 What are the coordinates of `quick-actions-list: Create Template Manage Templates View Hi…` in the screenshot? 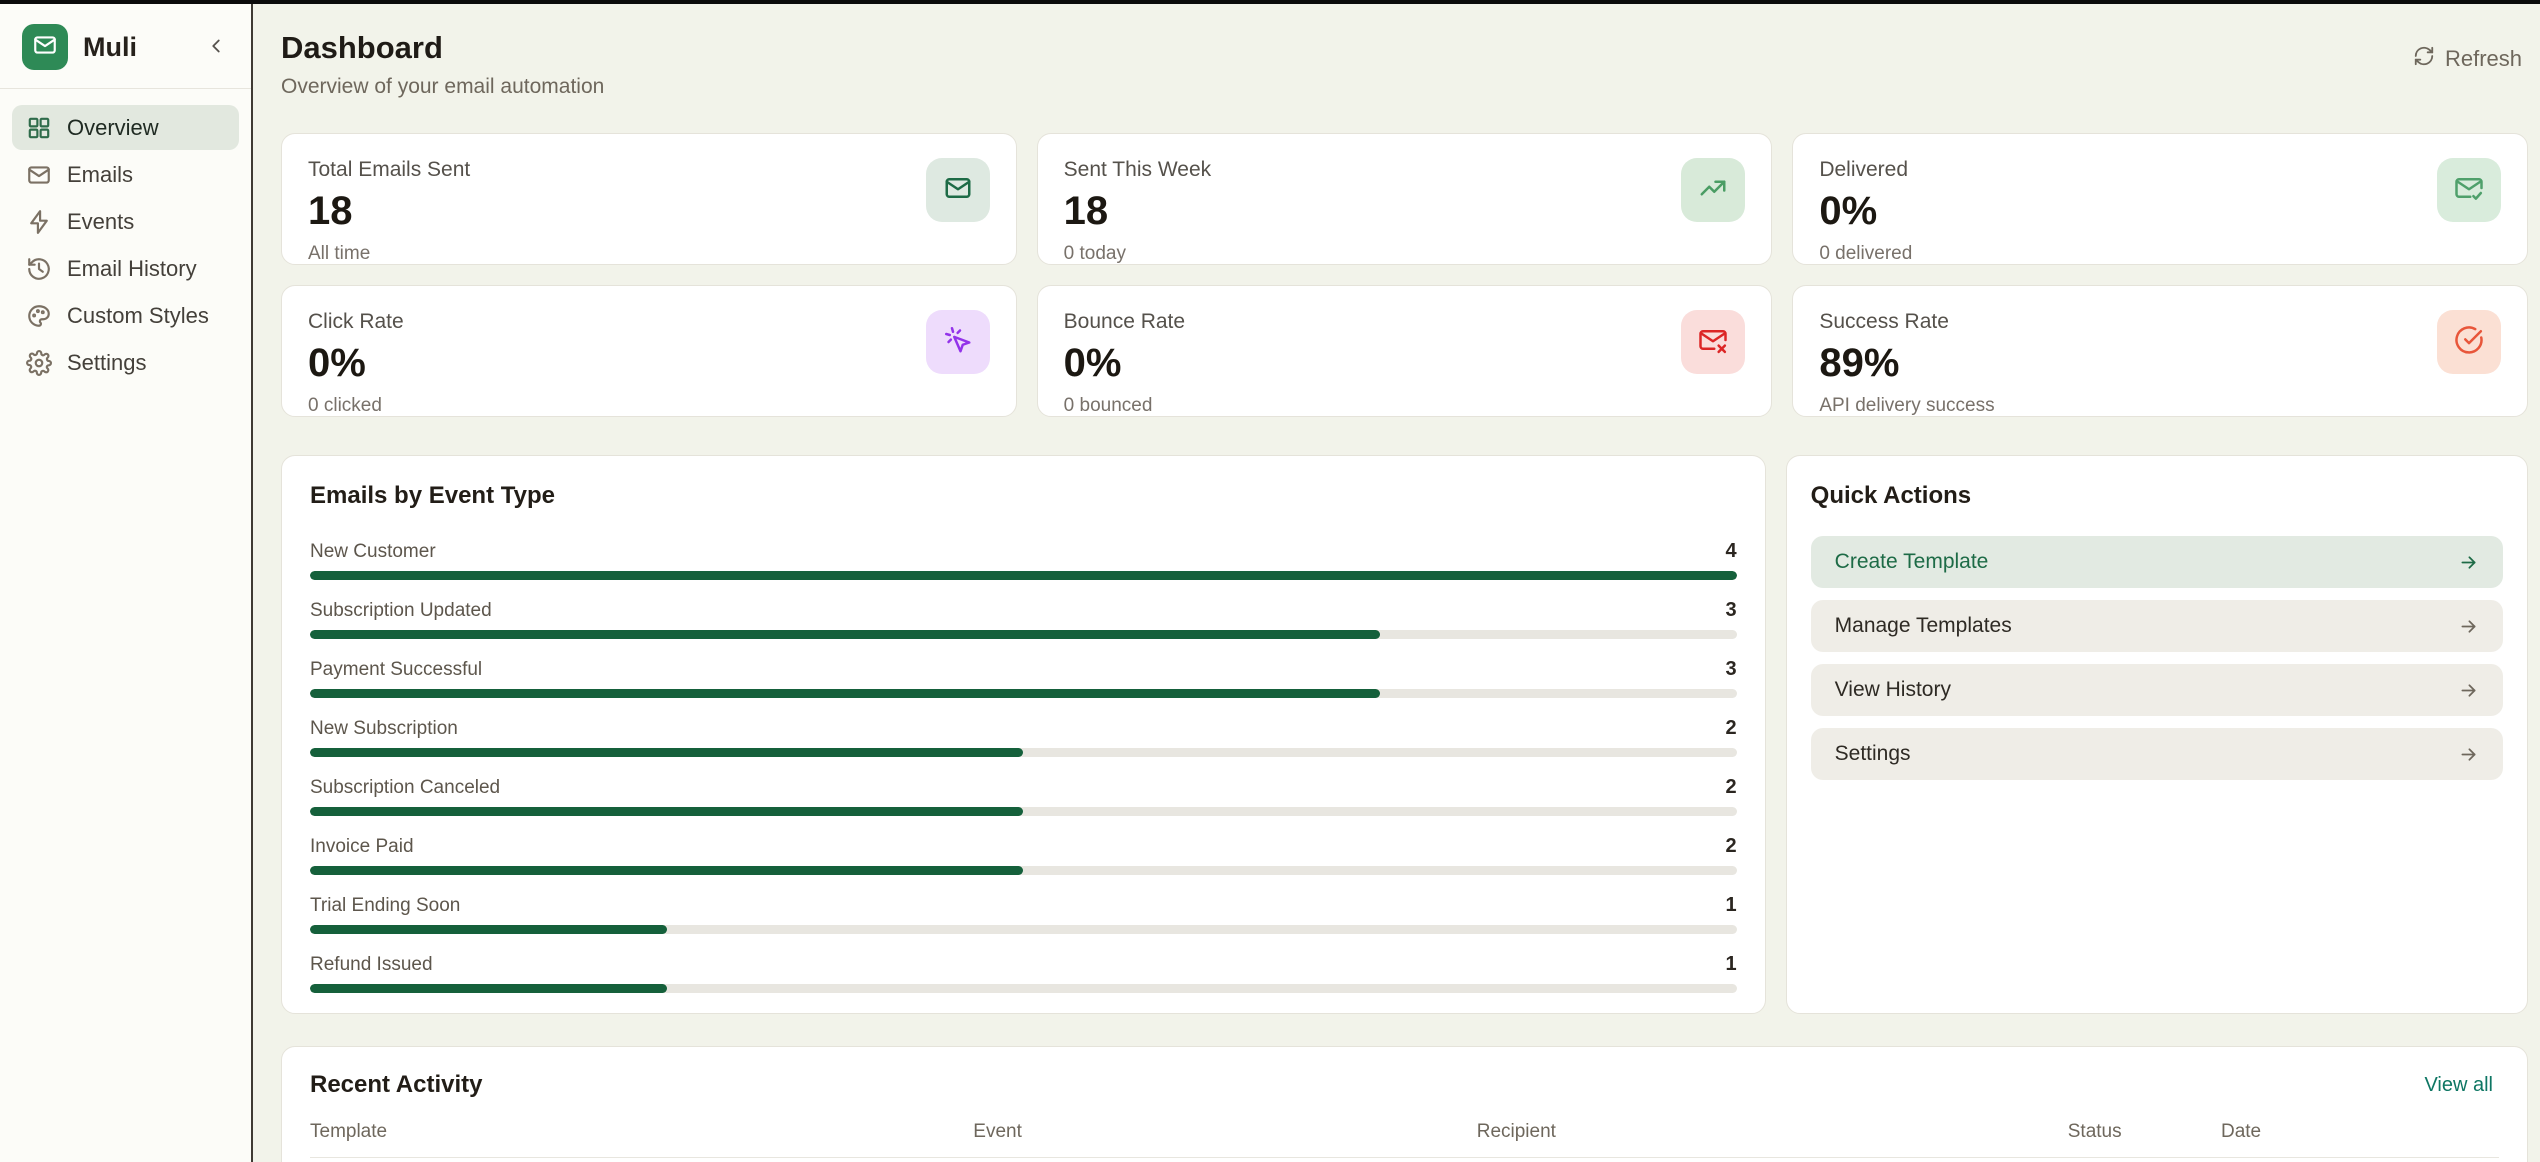 It's located at (2156, 658).